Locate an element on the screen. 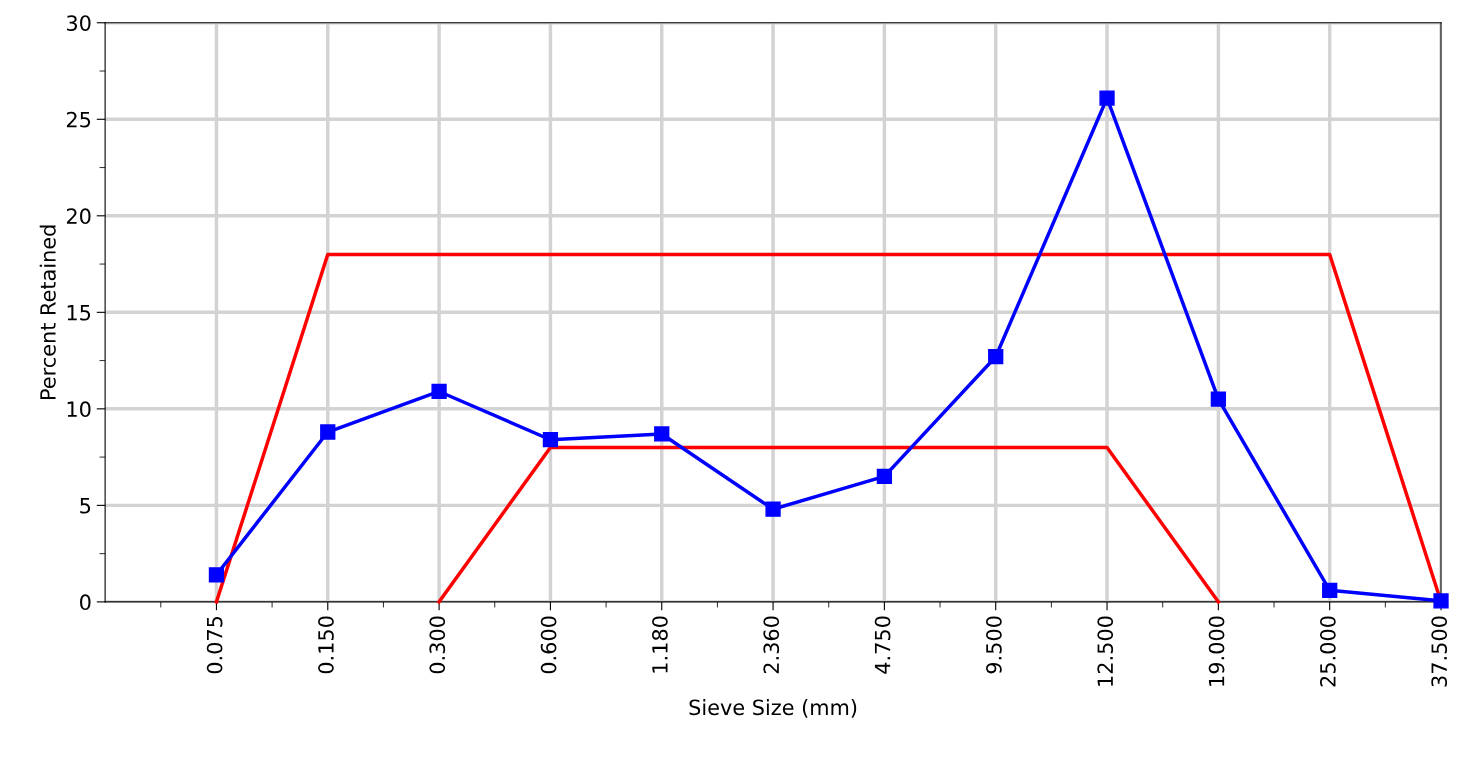 The width and height of the screenshot is (1460, 759). x-tick-label: 0.300 is located at coordinates (437, 645).